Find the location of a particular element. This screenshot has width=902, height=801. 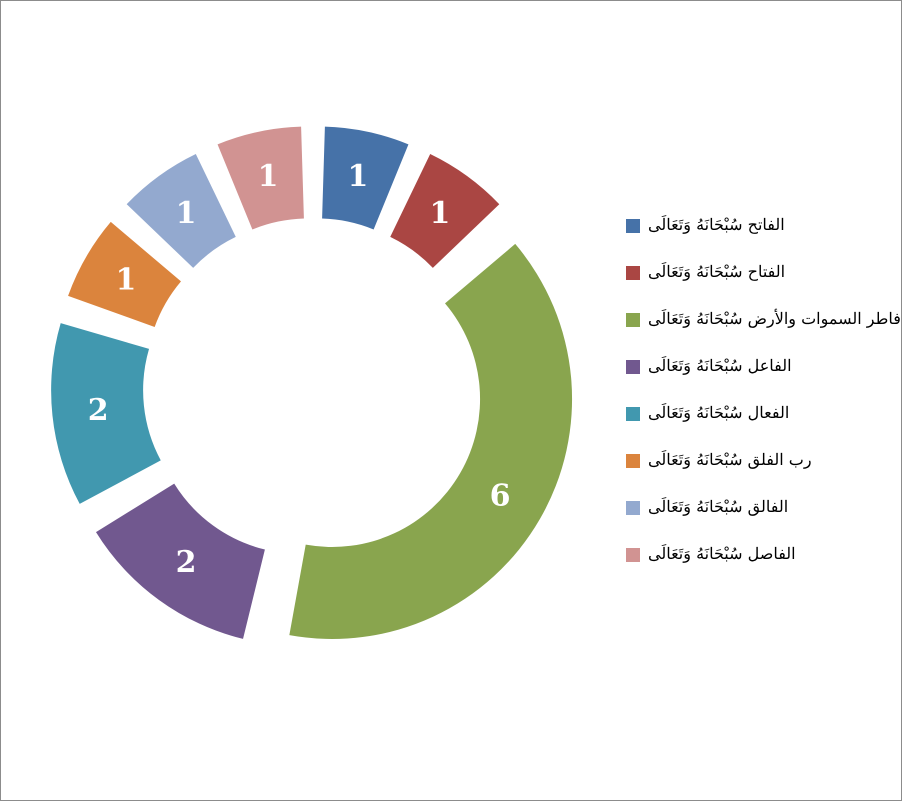

legend-label-7: الفالق سُبْحَانَهُ وَتَعَالَى is located at coordinates (718, 506).